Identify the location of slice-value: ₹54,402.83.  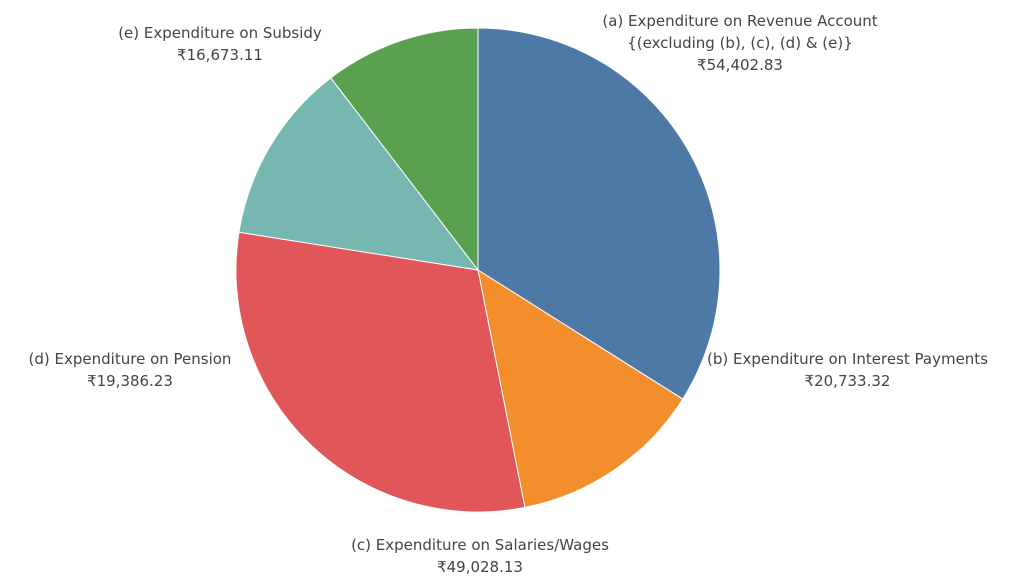
(740, 65).